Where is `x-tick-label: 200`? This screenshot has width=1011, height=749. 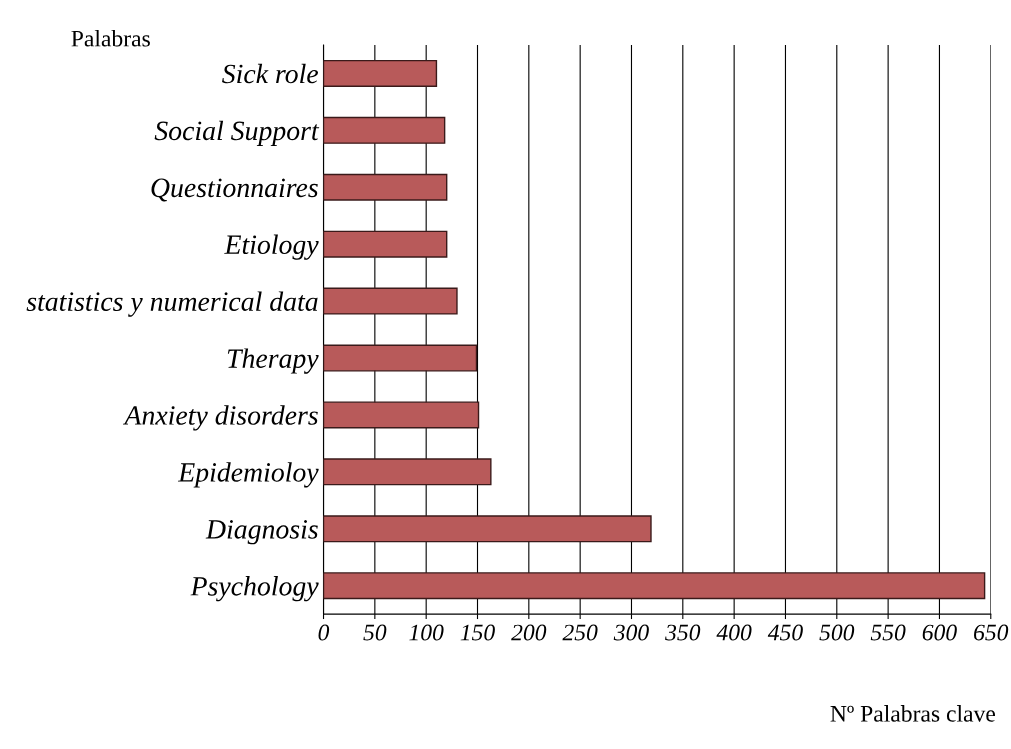
x-tick-label: 200 is located at coordinates (529, 632).